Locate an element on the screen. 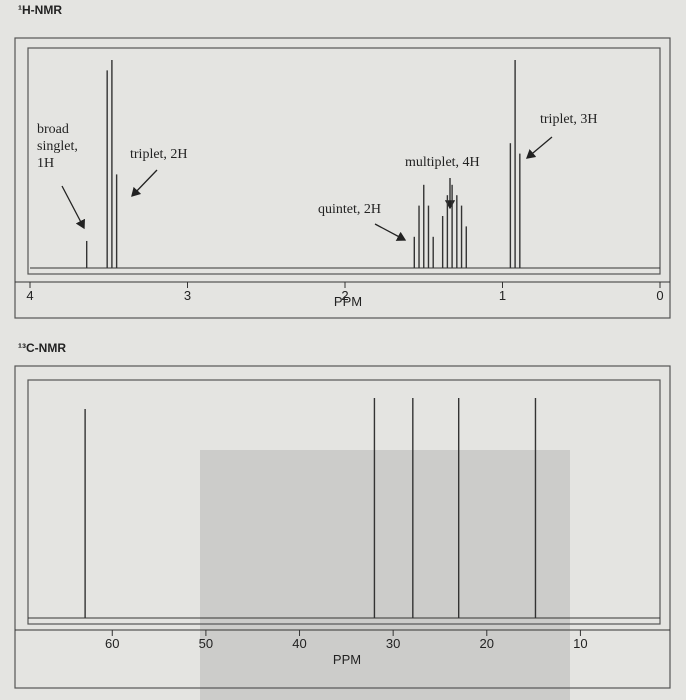  annotation: 1H is located at coordinates (45, 163).